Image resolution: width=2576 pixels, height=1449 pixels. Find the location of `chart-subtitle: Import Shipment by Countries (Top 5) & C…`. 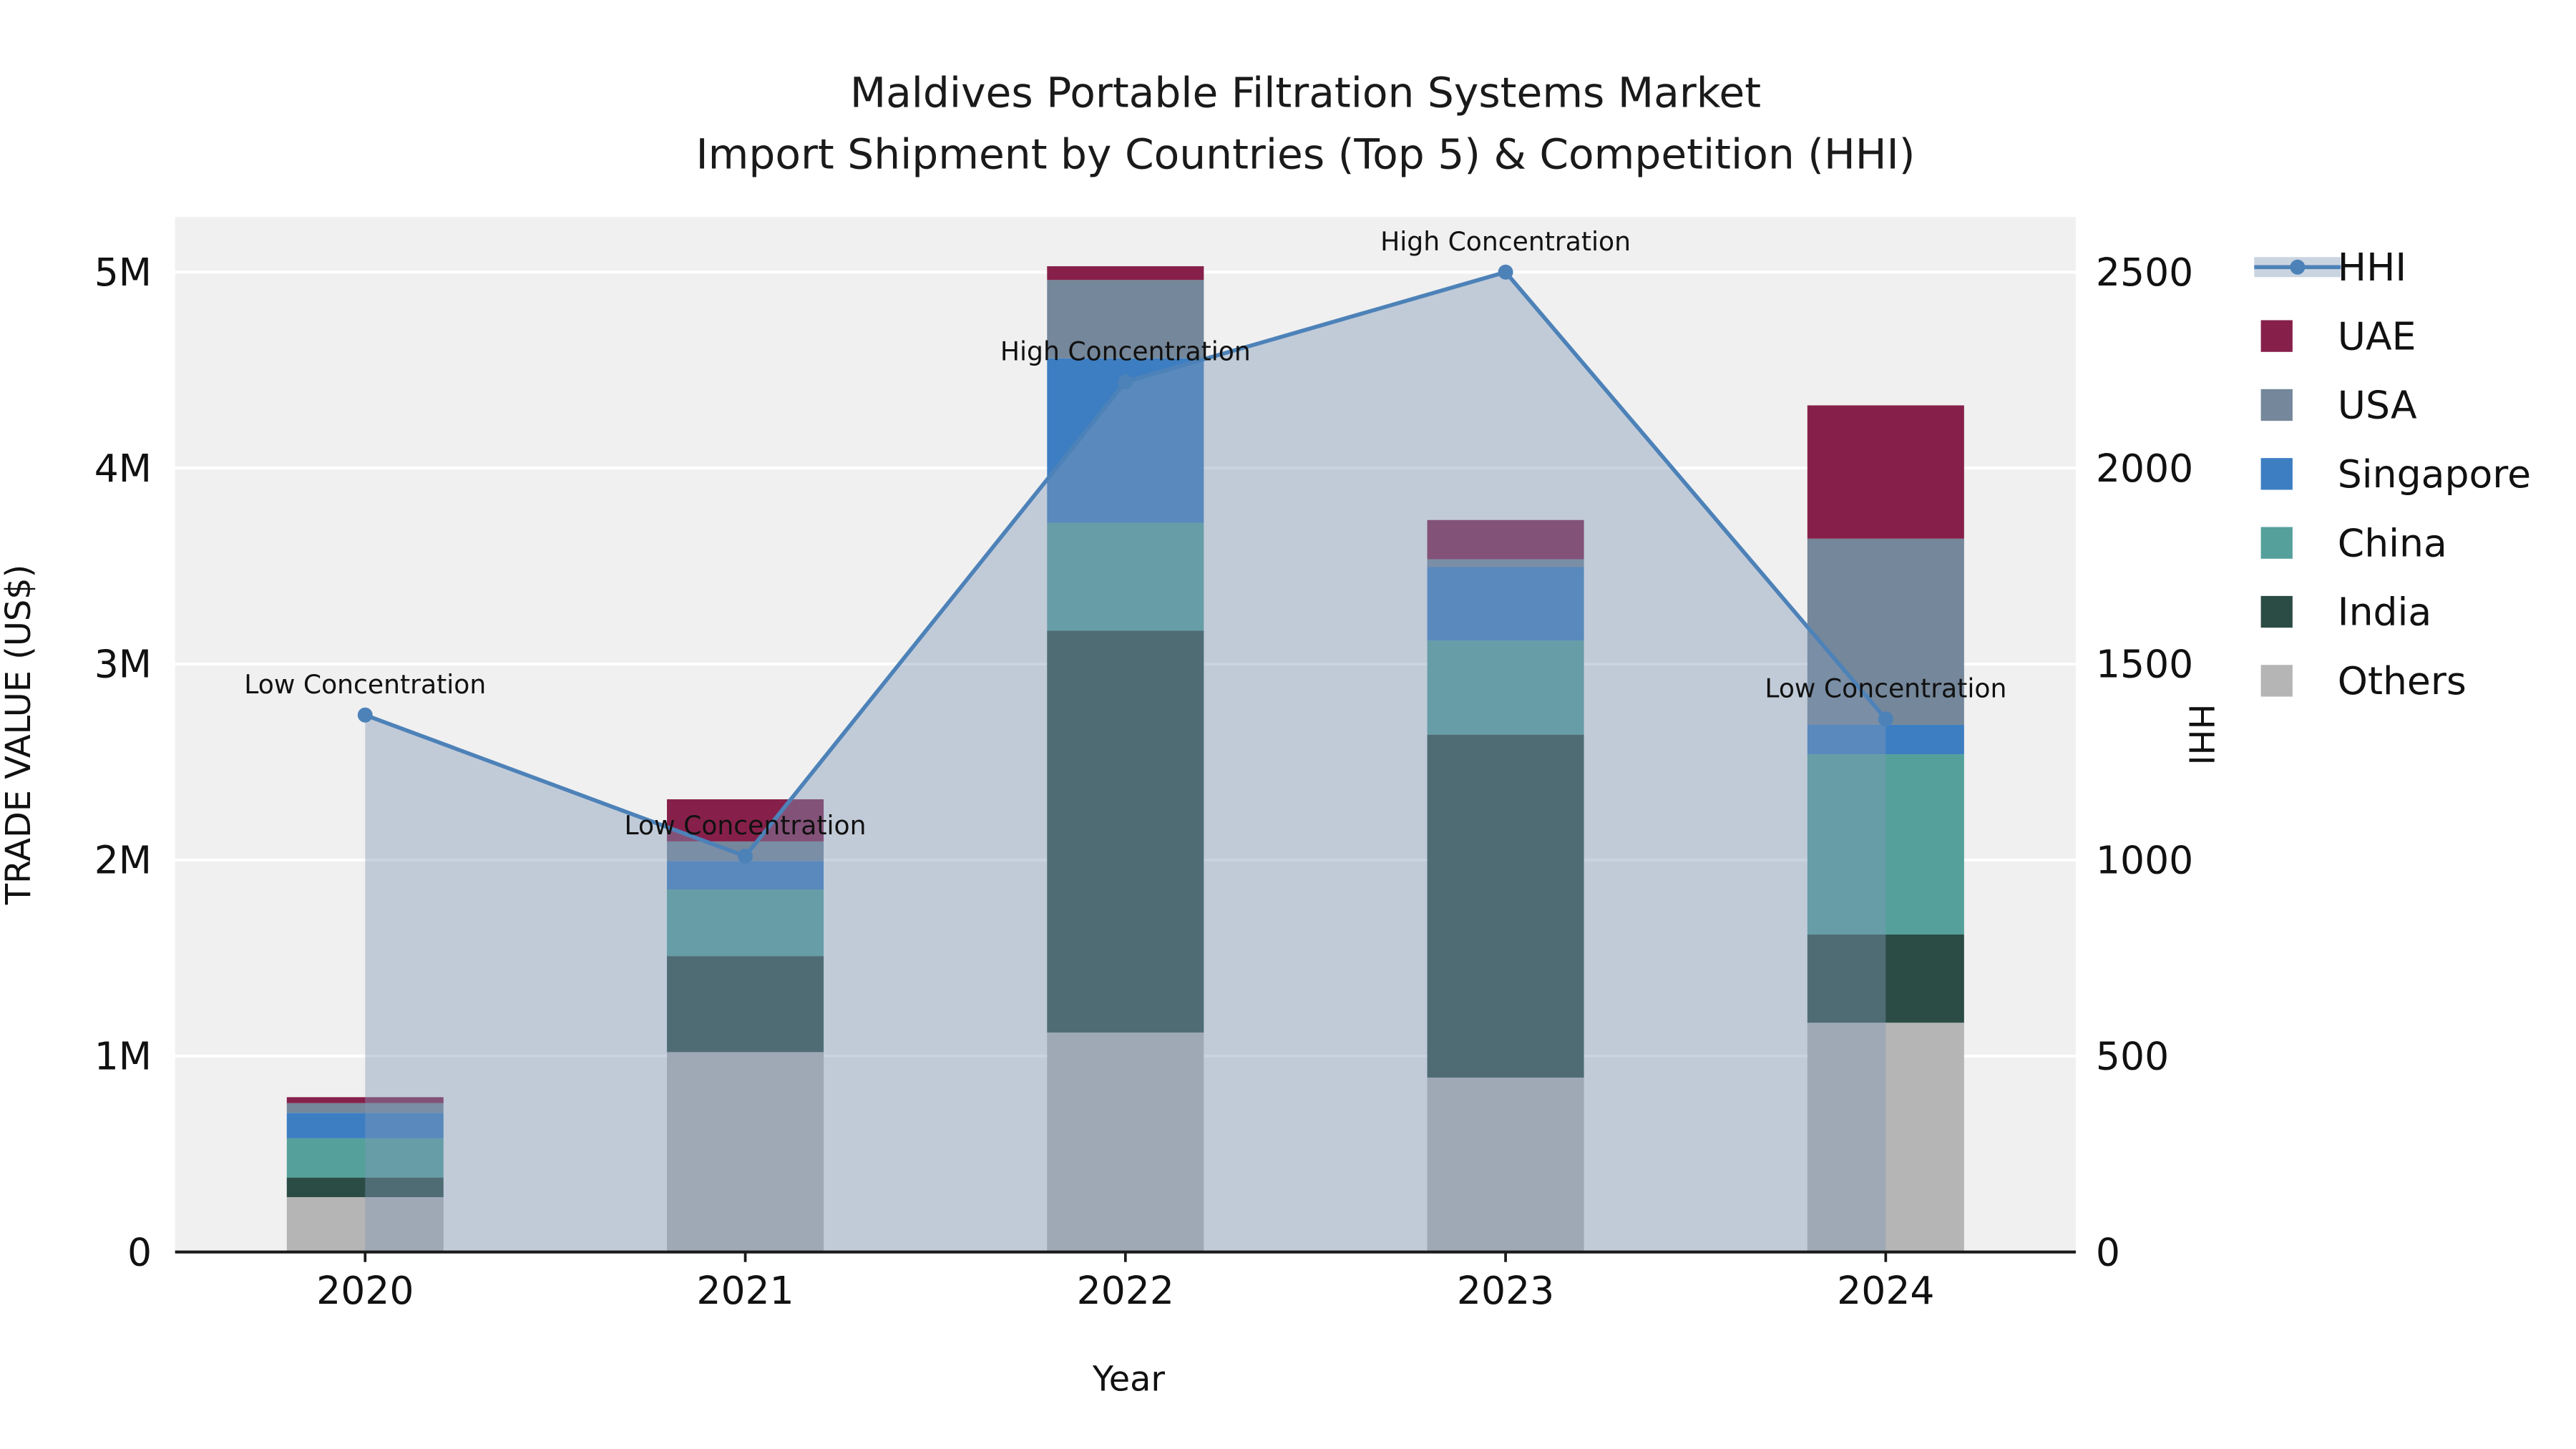

chart-subtitle: Import Shipment by Countries (Top 5) & C… is located at coordinates (1305, 154).